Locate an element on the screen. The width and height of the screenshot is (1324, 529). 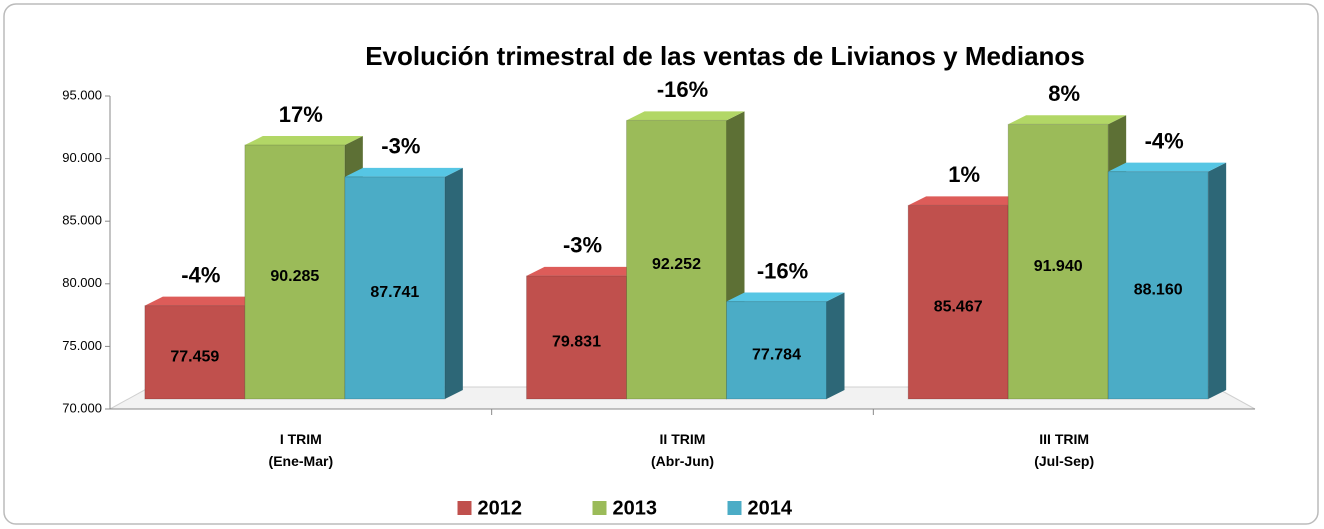
y-tick-label: 90.000 is located at coordinates (82, 157).